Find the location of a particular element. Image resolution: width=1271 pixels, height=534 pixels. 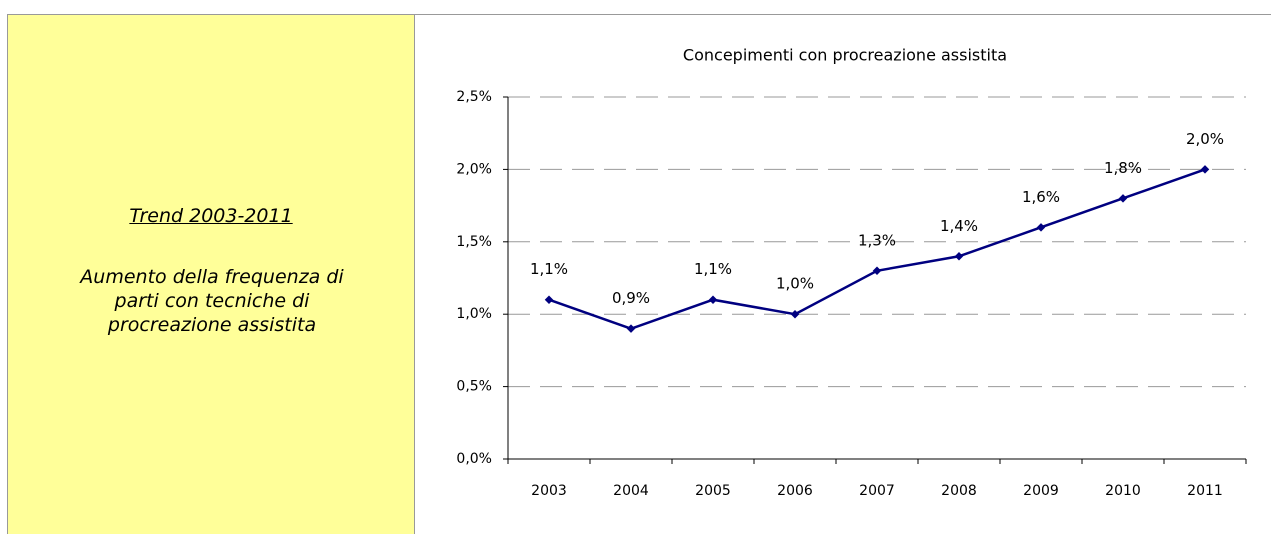

panel-heading: Trend 2003-2011 is located at coordinates (211, 216).